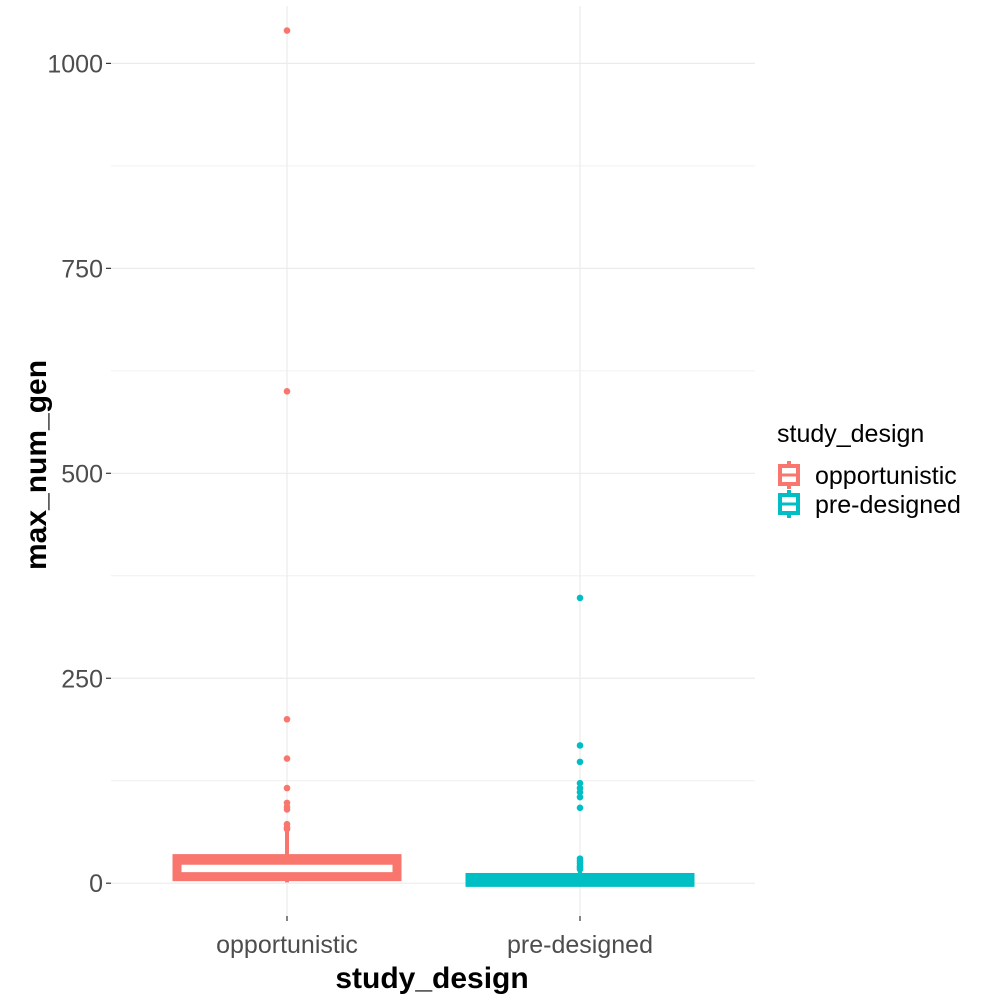 This screenshot has width=1000, height=1000. Describe the element at coordinates (75, 64) in the screenshot. I see `y-tick-label: 1000` at that location.